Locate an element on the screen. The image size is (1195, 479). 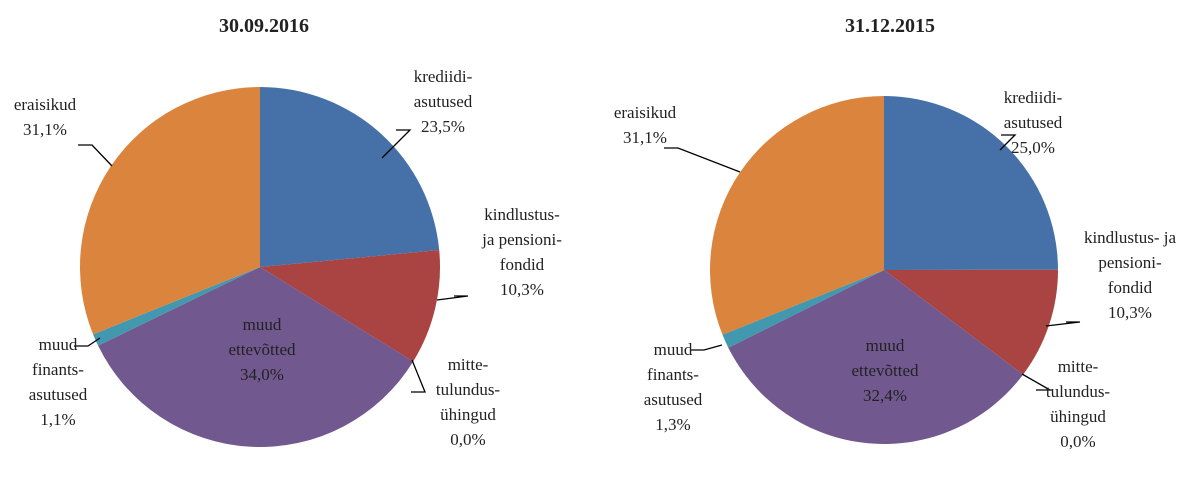
value-label: 1,3% is located at coordinates (672, 424).